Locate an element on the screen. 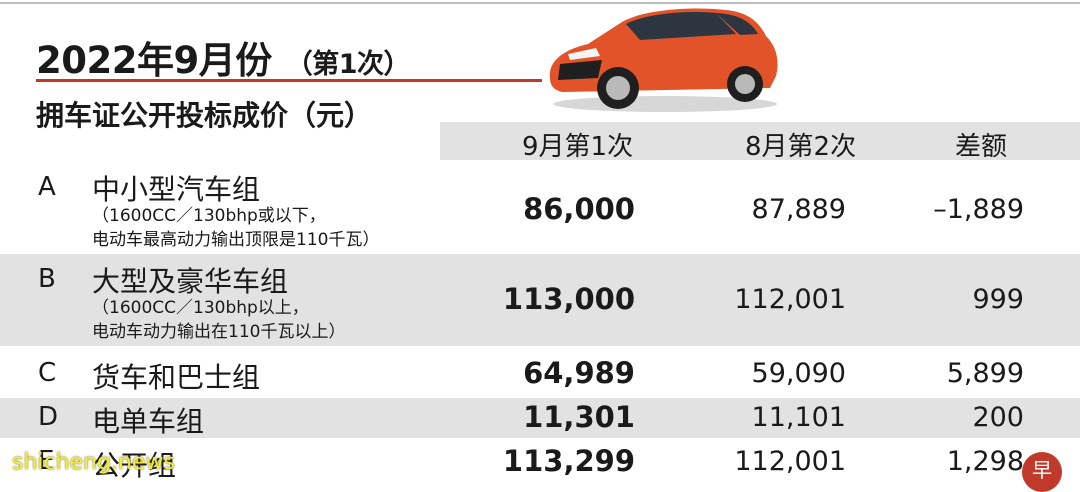 The width and height of the screenshot is (1080, 492). row-category: B is located at coordinates (47, 279).